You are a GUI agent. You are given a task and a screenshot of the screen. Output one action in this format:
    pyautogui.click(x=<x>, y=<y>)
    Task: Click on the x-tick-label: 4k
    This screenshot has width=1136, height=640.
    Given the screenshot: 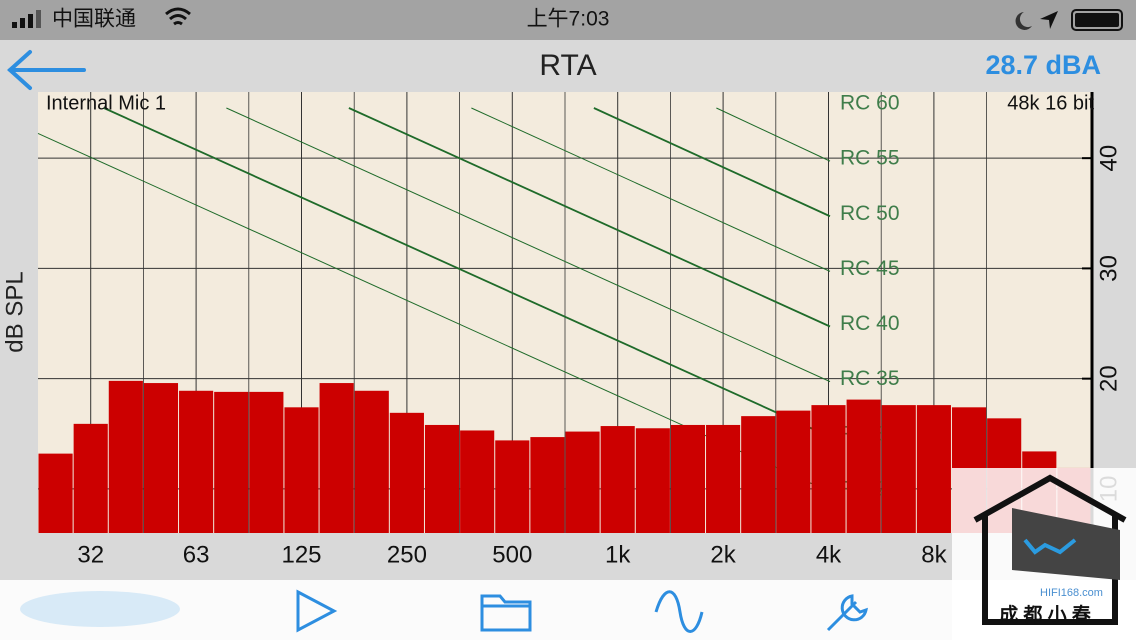 What is the action you would take?
    pyautogui.click(x=829, y=554)
    